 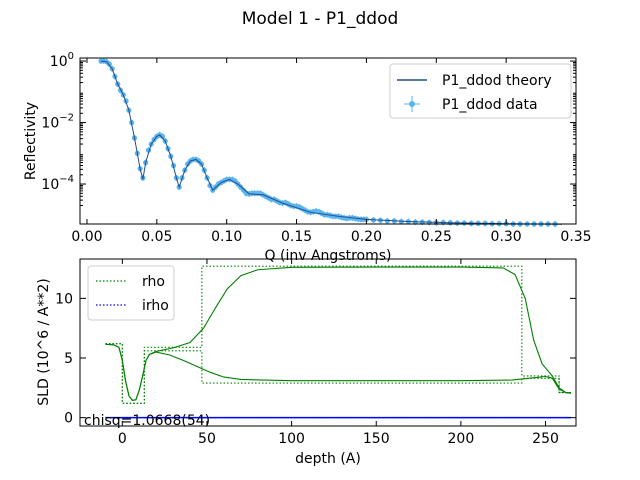 I want to click on legend-data-marker, so click(x=412, y=104).